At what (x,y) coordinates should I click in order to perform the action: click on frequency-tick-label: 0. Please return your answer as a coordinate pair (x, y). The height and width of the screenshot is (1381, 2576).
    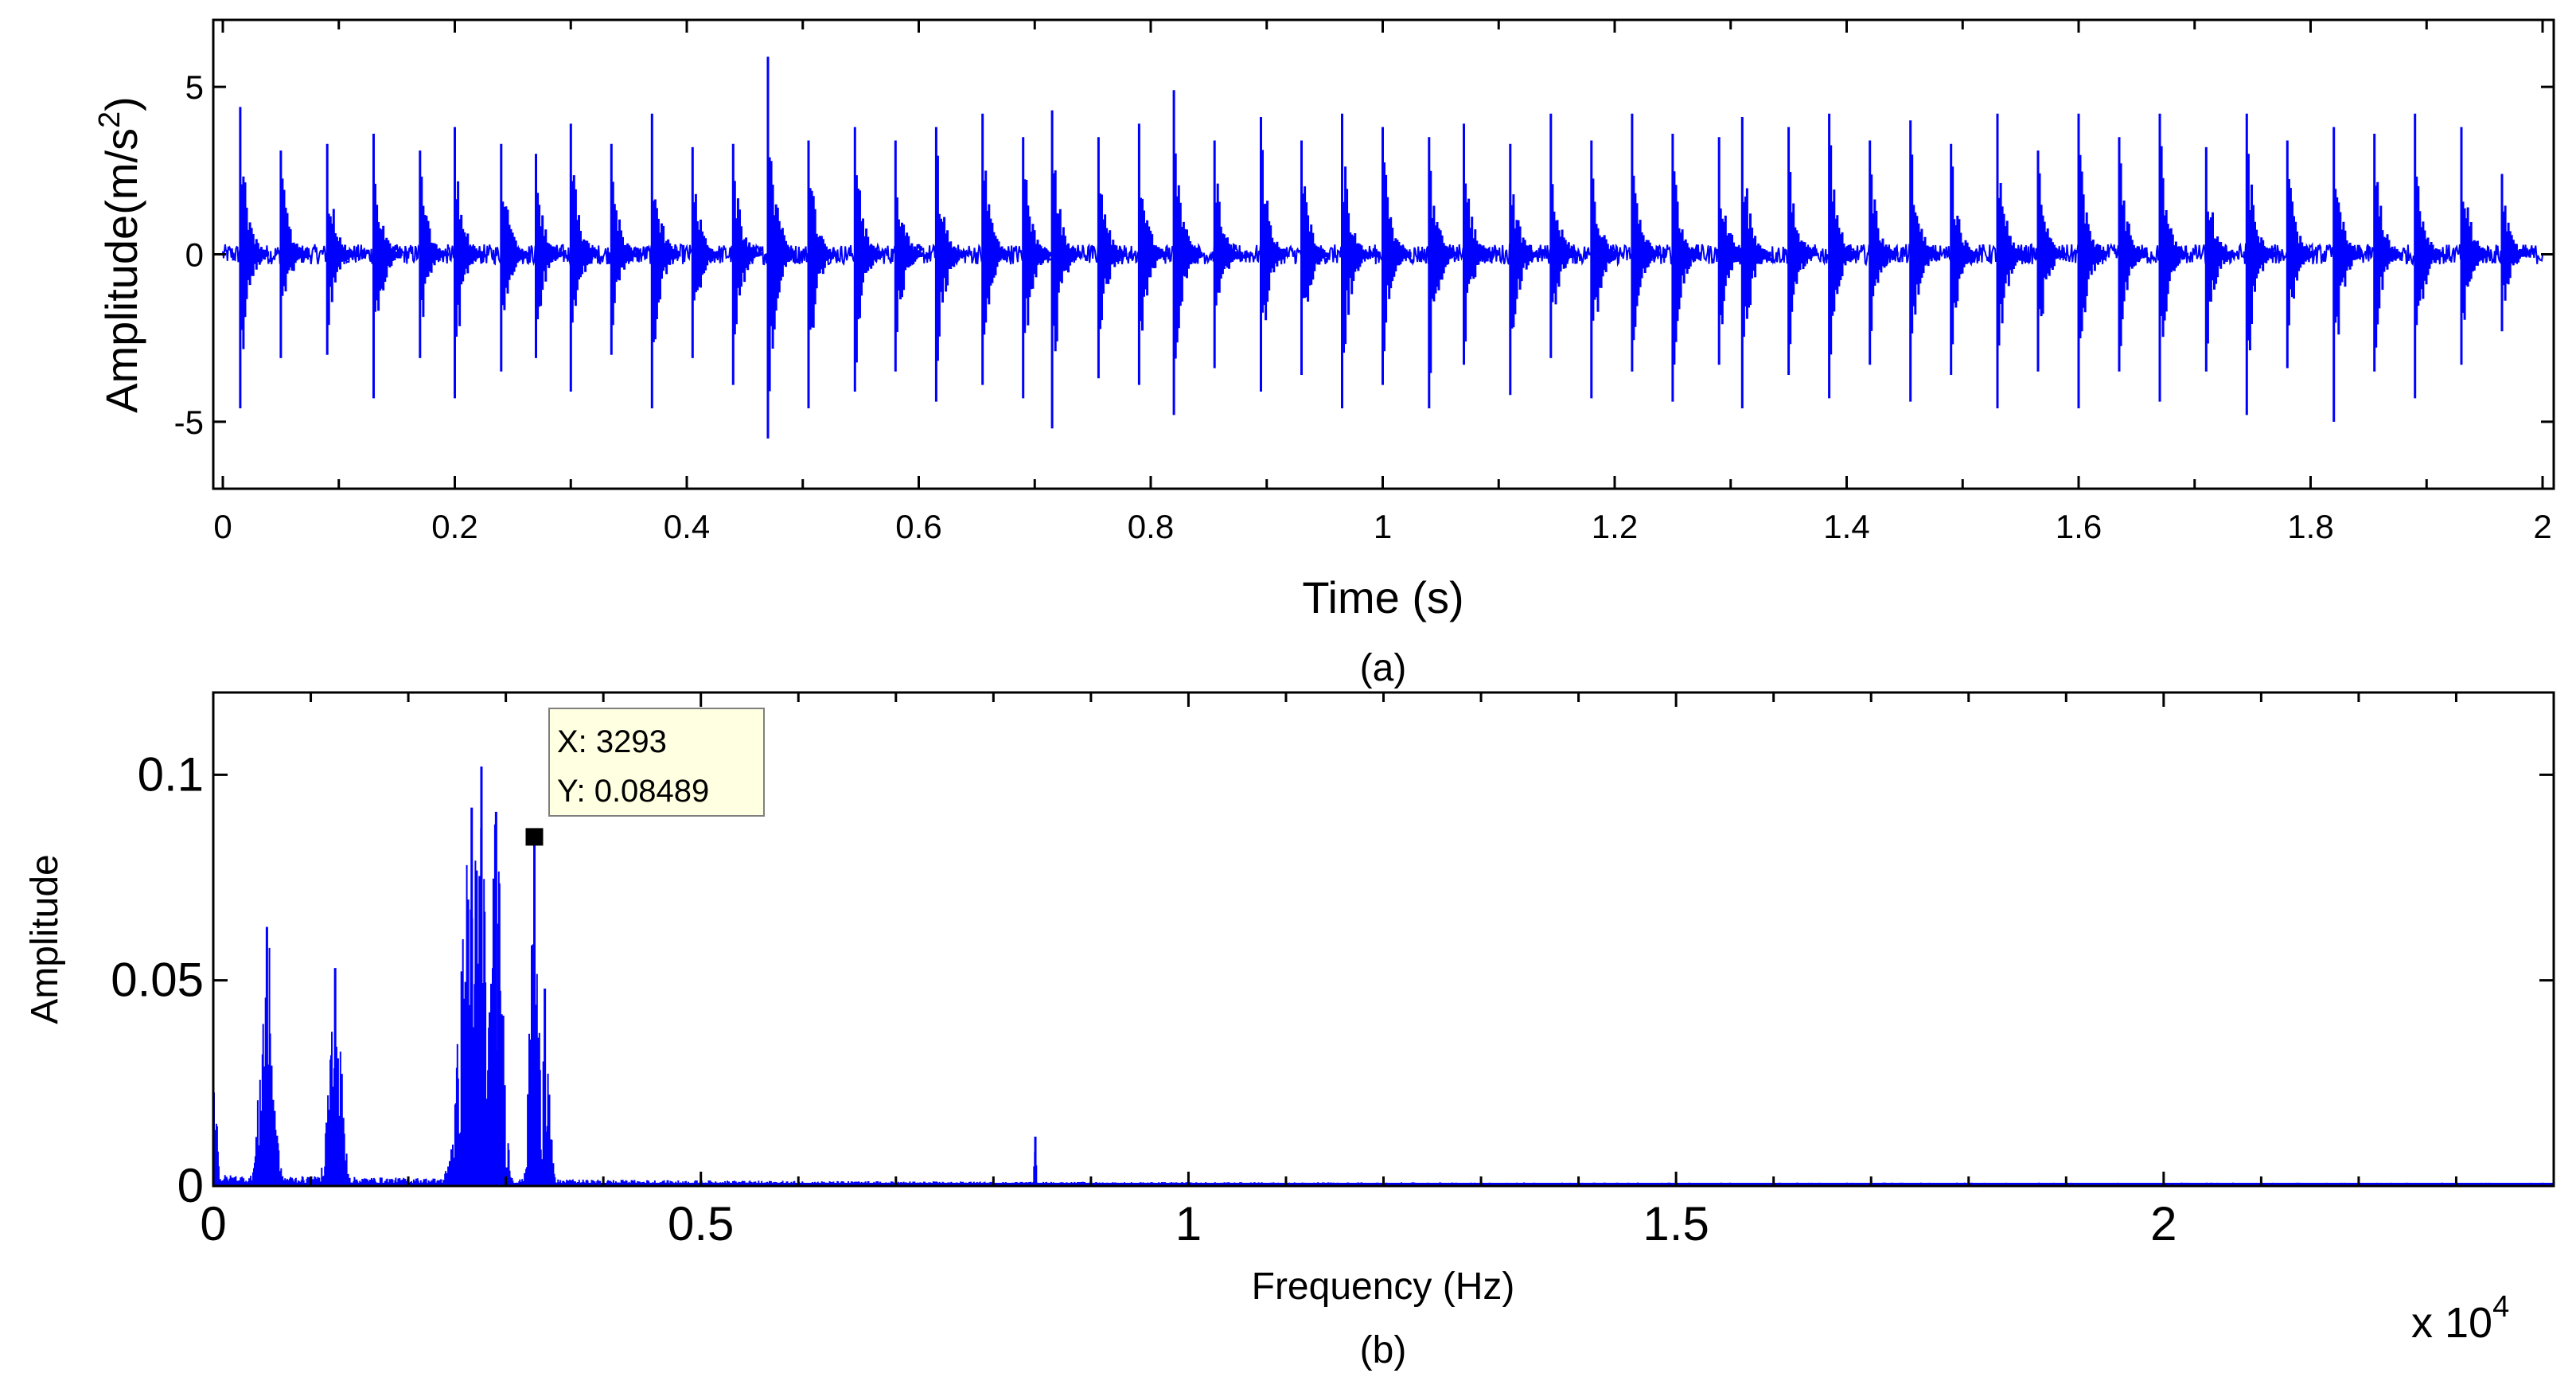
    Looking at the image, I should click on (213, 1223).